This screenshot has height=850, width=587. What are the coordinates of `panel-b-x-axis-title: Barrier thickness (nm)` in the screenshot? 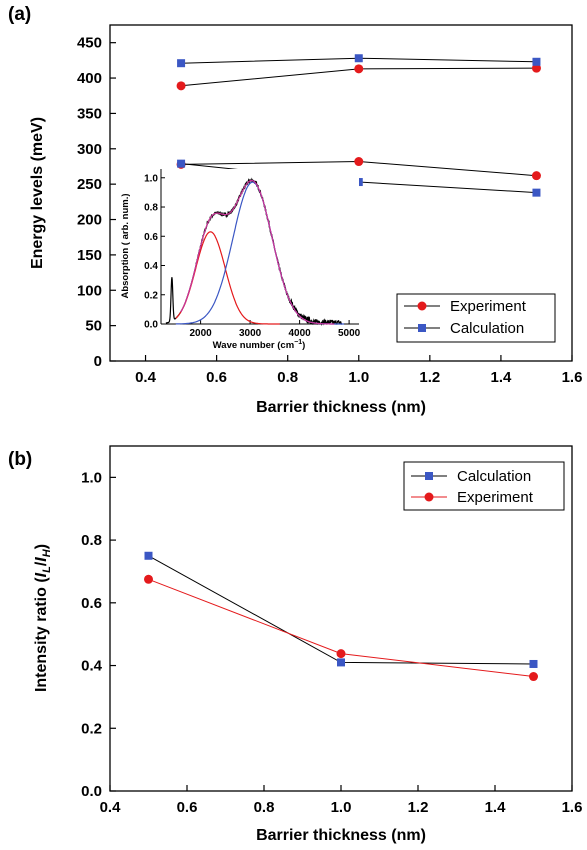 It's located at (341, 835).